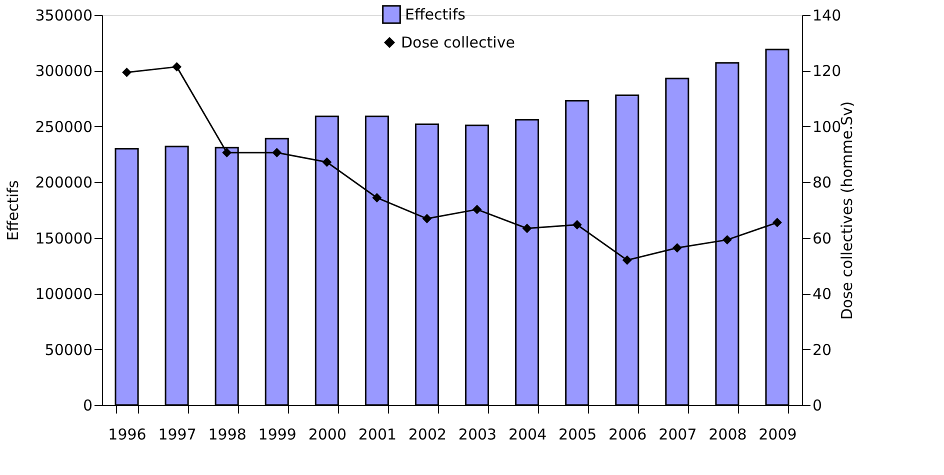  Describe the element at coordinates (63, 238) in the screenshot. I see `y-tick-label: 150000` at that location.